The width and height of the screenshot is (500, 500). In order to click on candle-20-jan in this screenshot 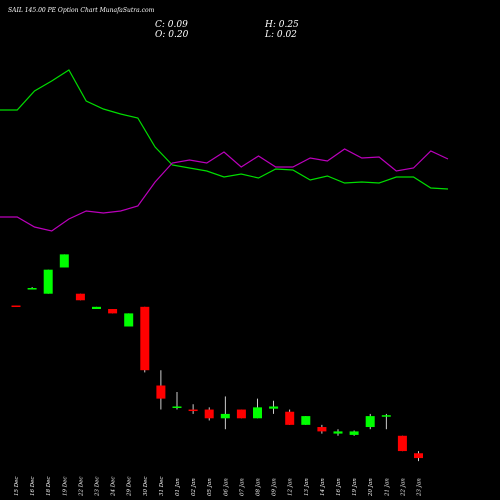, I will do `click(370, 421)`.